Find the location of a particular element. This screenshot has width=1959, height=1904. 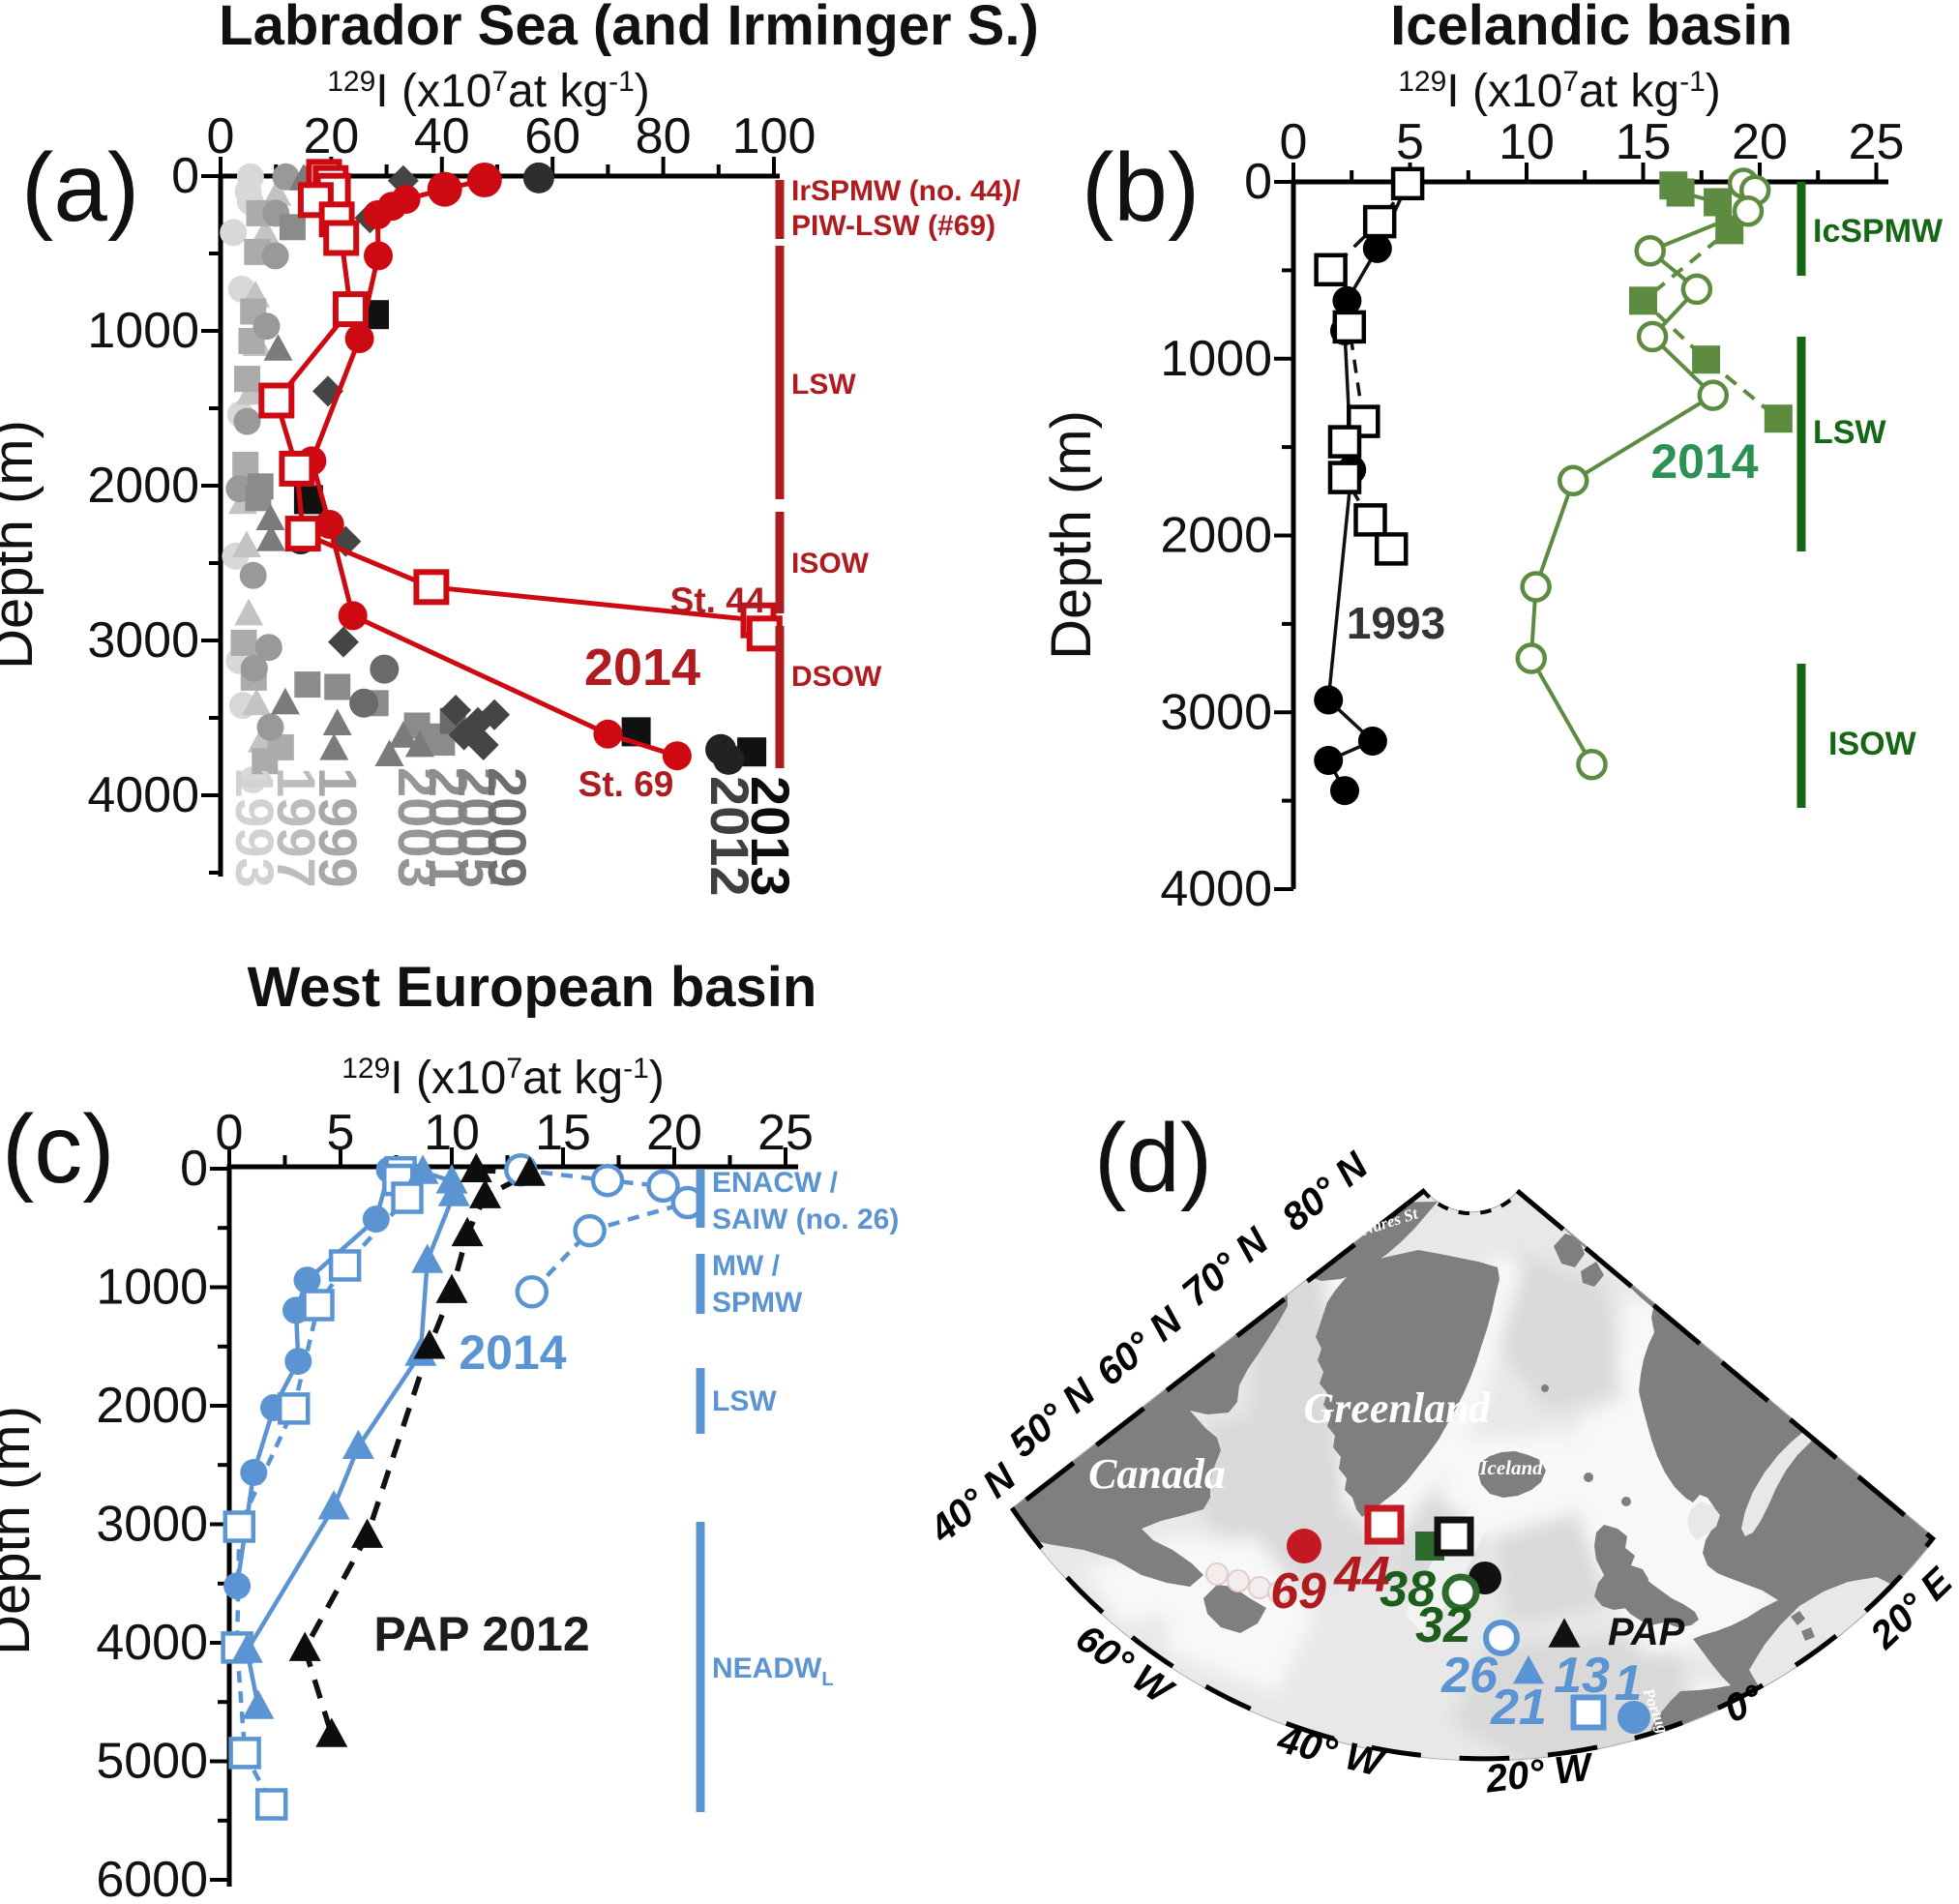

svg-text: 2001 is located at coordinates (448, 828).